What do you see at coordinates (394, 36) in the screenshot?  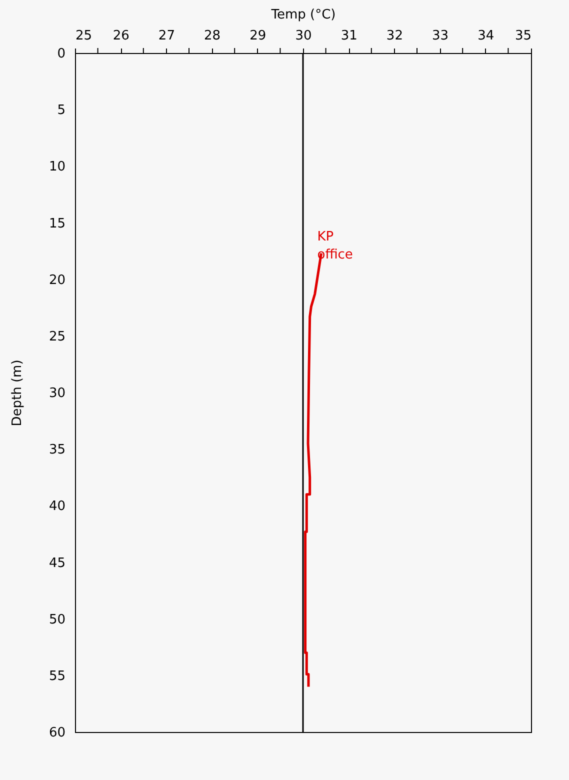 I see `x-tick-label: 32` at bounding box center [394, 36].